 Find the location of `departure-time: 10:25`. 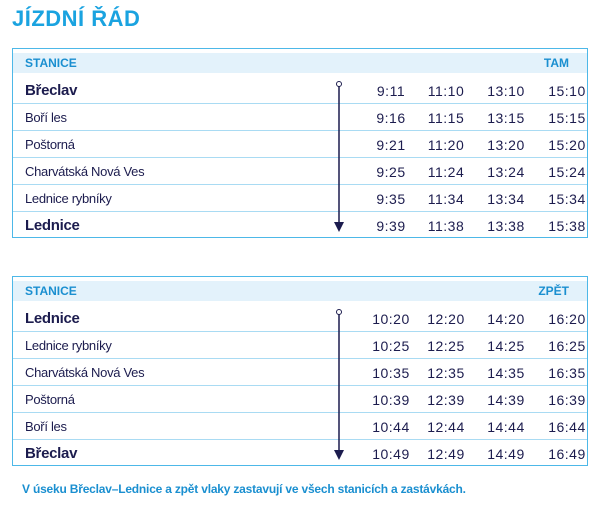

departure-time: 10:25 is located at coordinates (391, 346).